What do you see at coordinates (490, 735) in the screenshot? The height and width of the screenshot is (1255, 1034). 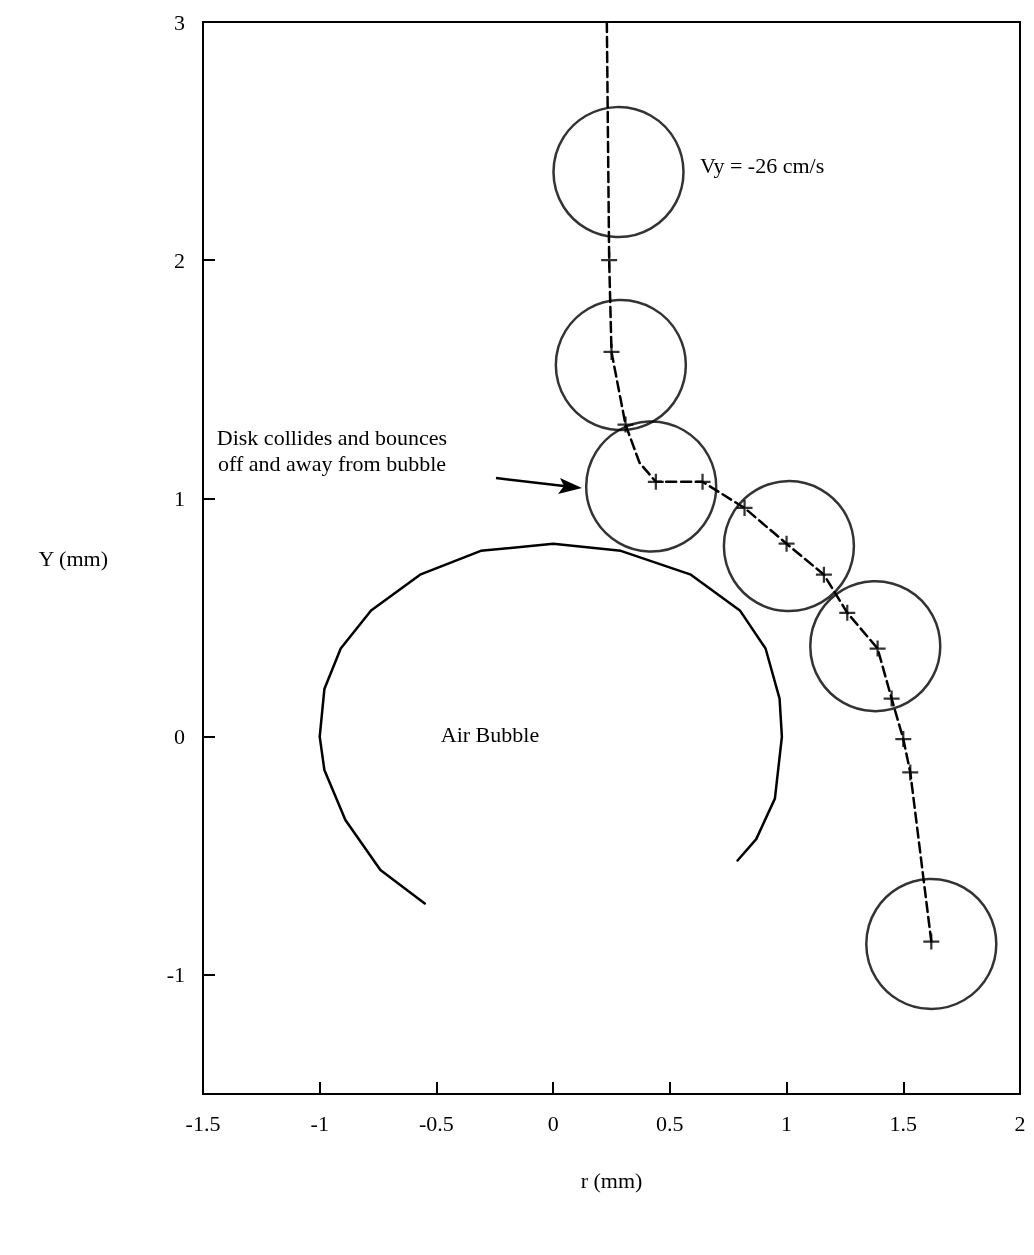 I see `annotation: Air Bubble` at bounding box center [490, 735].